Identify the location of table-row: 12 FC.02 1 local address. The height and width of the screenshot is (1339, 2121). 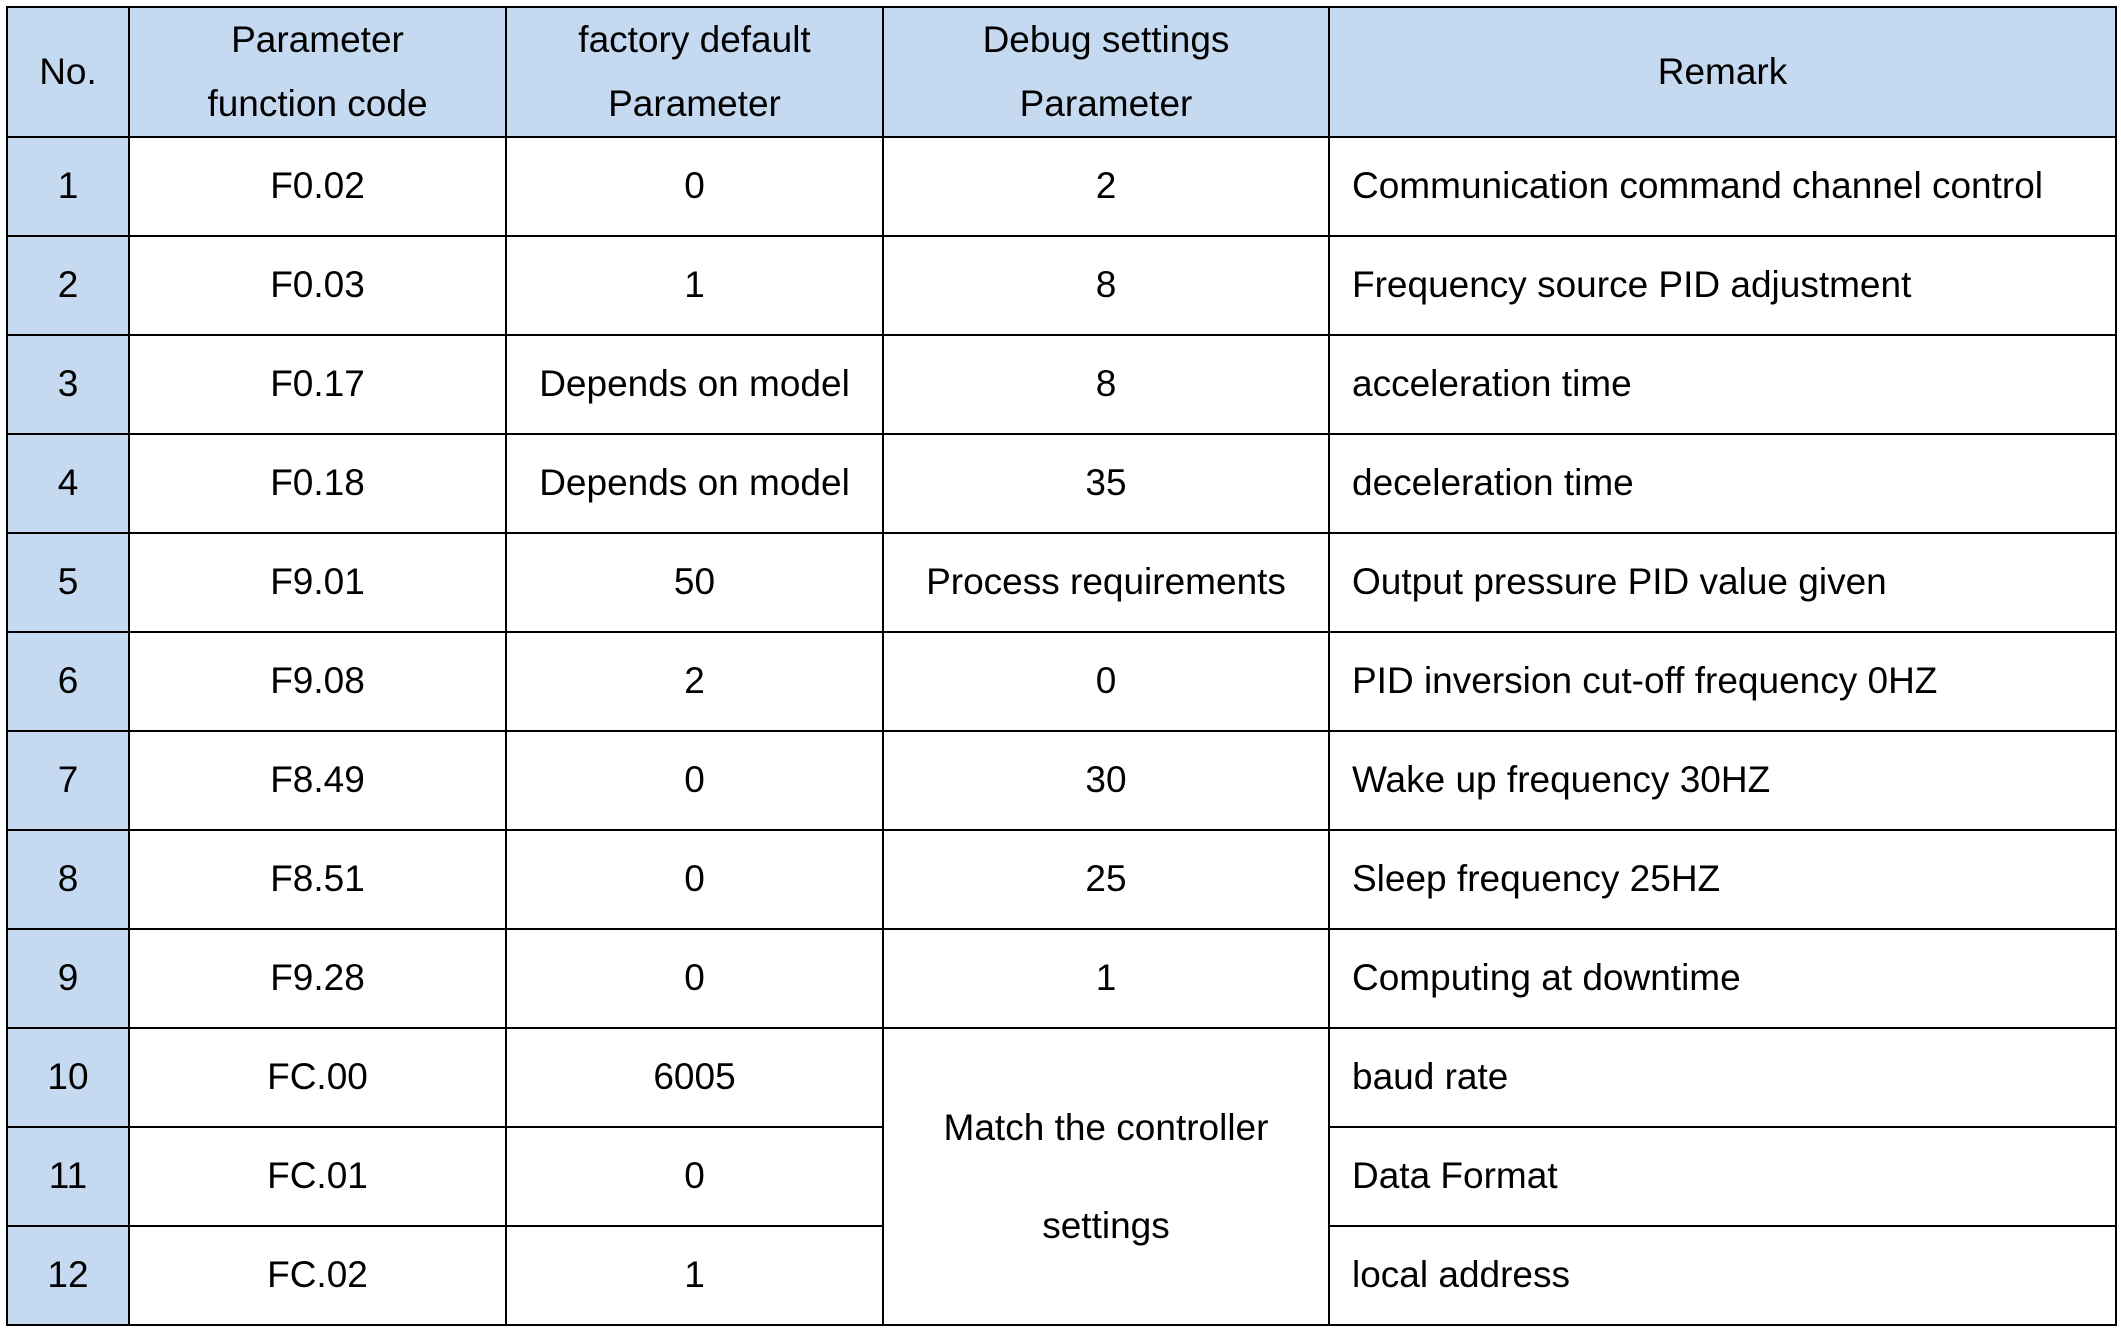
(1061, 1275).